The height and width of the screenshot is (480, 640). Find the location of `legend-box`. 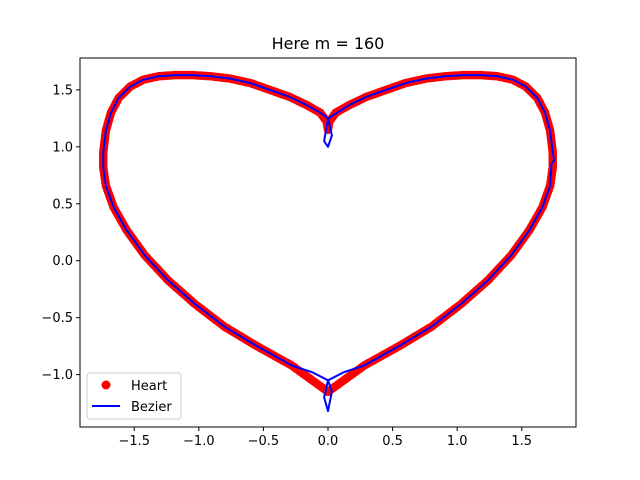

legend-box is located at coordinates (134, 396).